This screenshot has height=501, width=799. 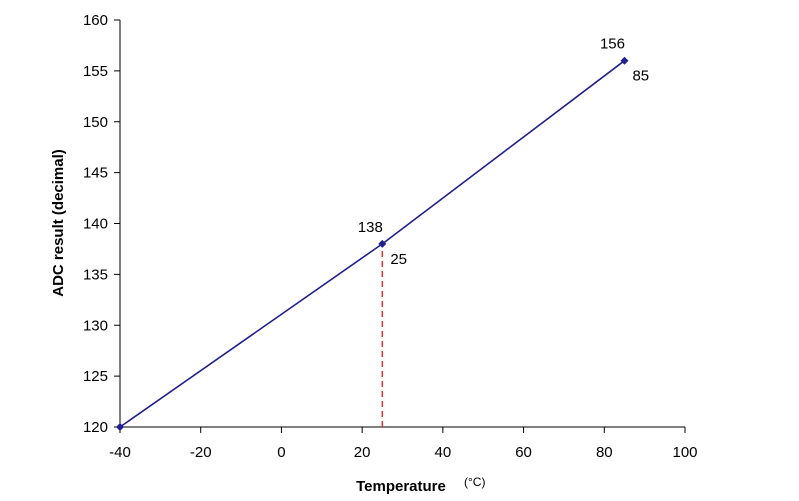 What do you see at coordinates (95, 325) in the screenshot?
I see `y-tick-label: 130` at bounding box center [95, 325].